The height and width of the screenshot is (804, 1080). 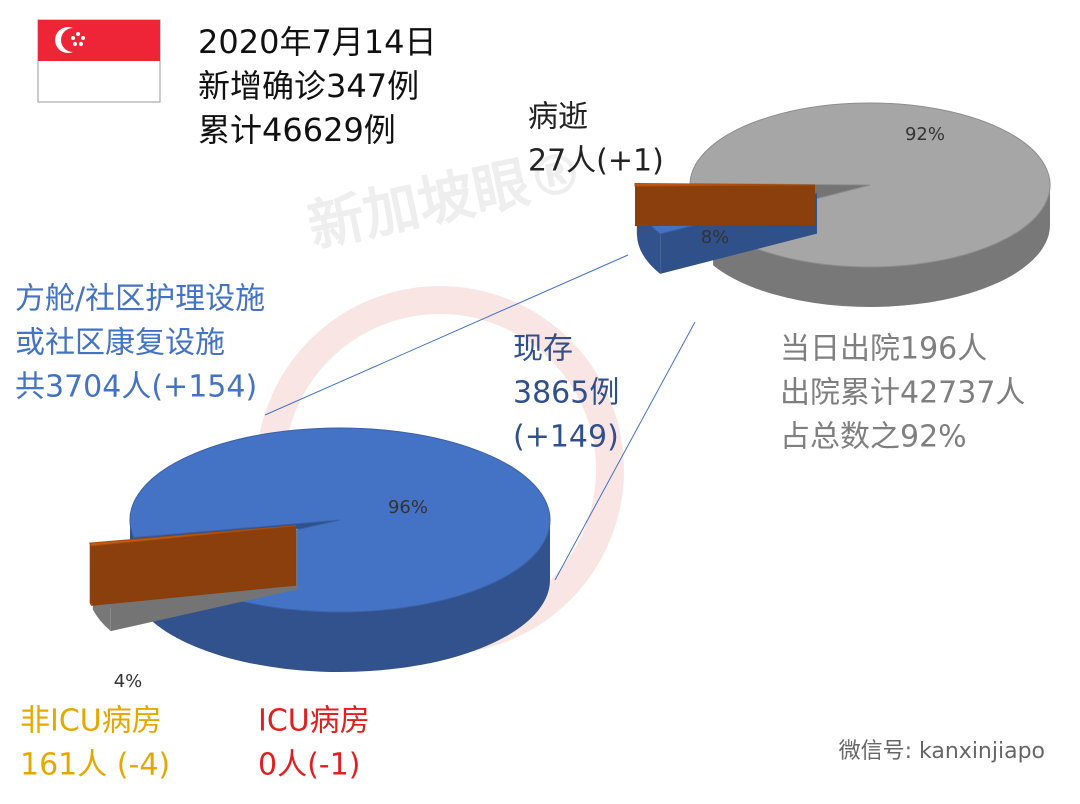 I want to click on annotation-line: 或社区康复设施, so click(x=120, y=343).